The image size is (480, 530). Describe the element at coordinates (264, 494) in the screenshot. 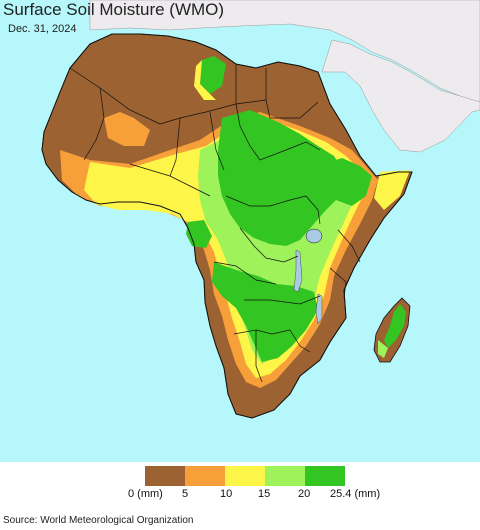

I see `legend-tick-15: 15` at that location.